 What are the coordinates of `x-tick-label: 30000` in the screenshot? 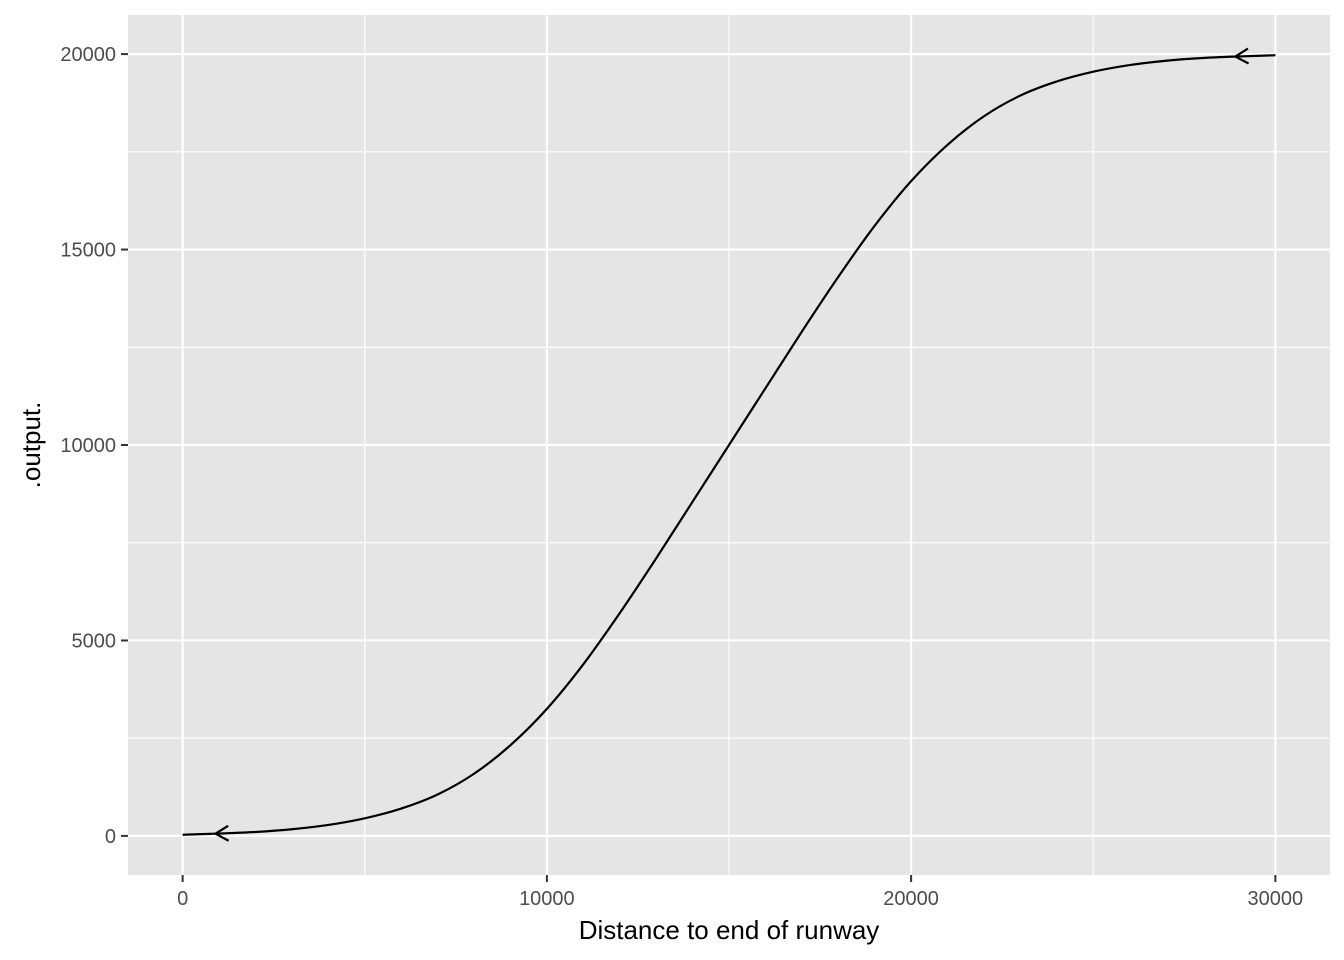 It's located at (1276, 899).